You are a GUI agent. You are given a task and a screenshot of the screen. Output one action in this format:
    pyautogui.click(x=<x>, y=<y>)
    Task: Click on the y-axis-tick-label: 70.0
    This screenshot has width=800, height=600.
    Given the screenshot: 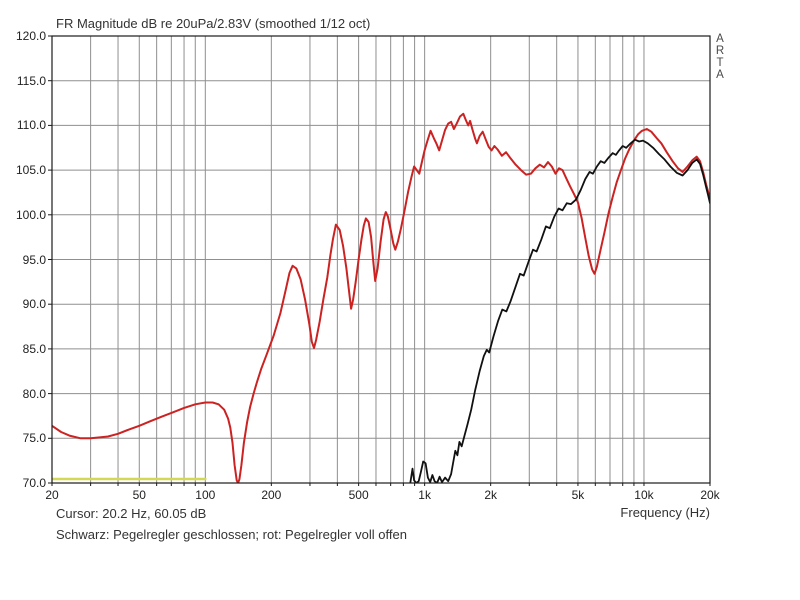 What is the action you would take?
    pyautogui.click(x=34, y=483)
    